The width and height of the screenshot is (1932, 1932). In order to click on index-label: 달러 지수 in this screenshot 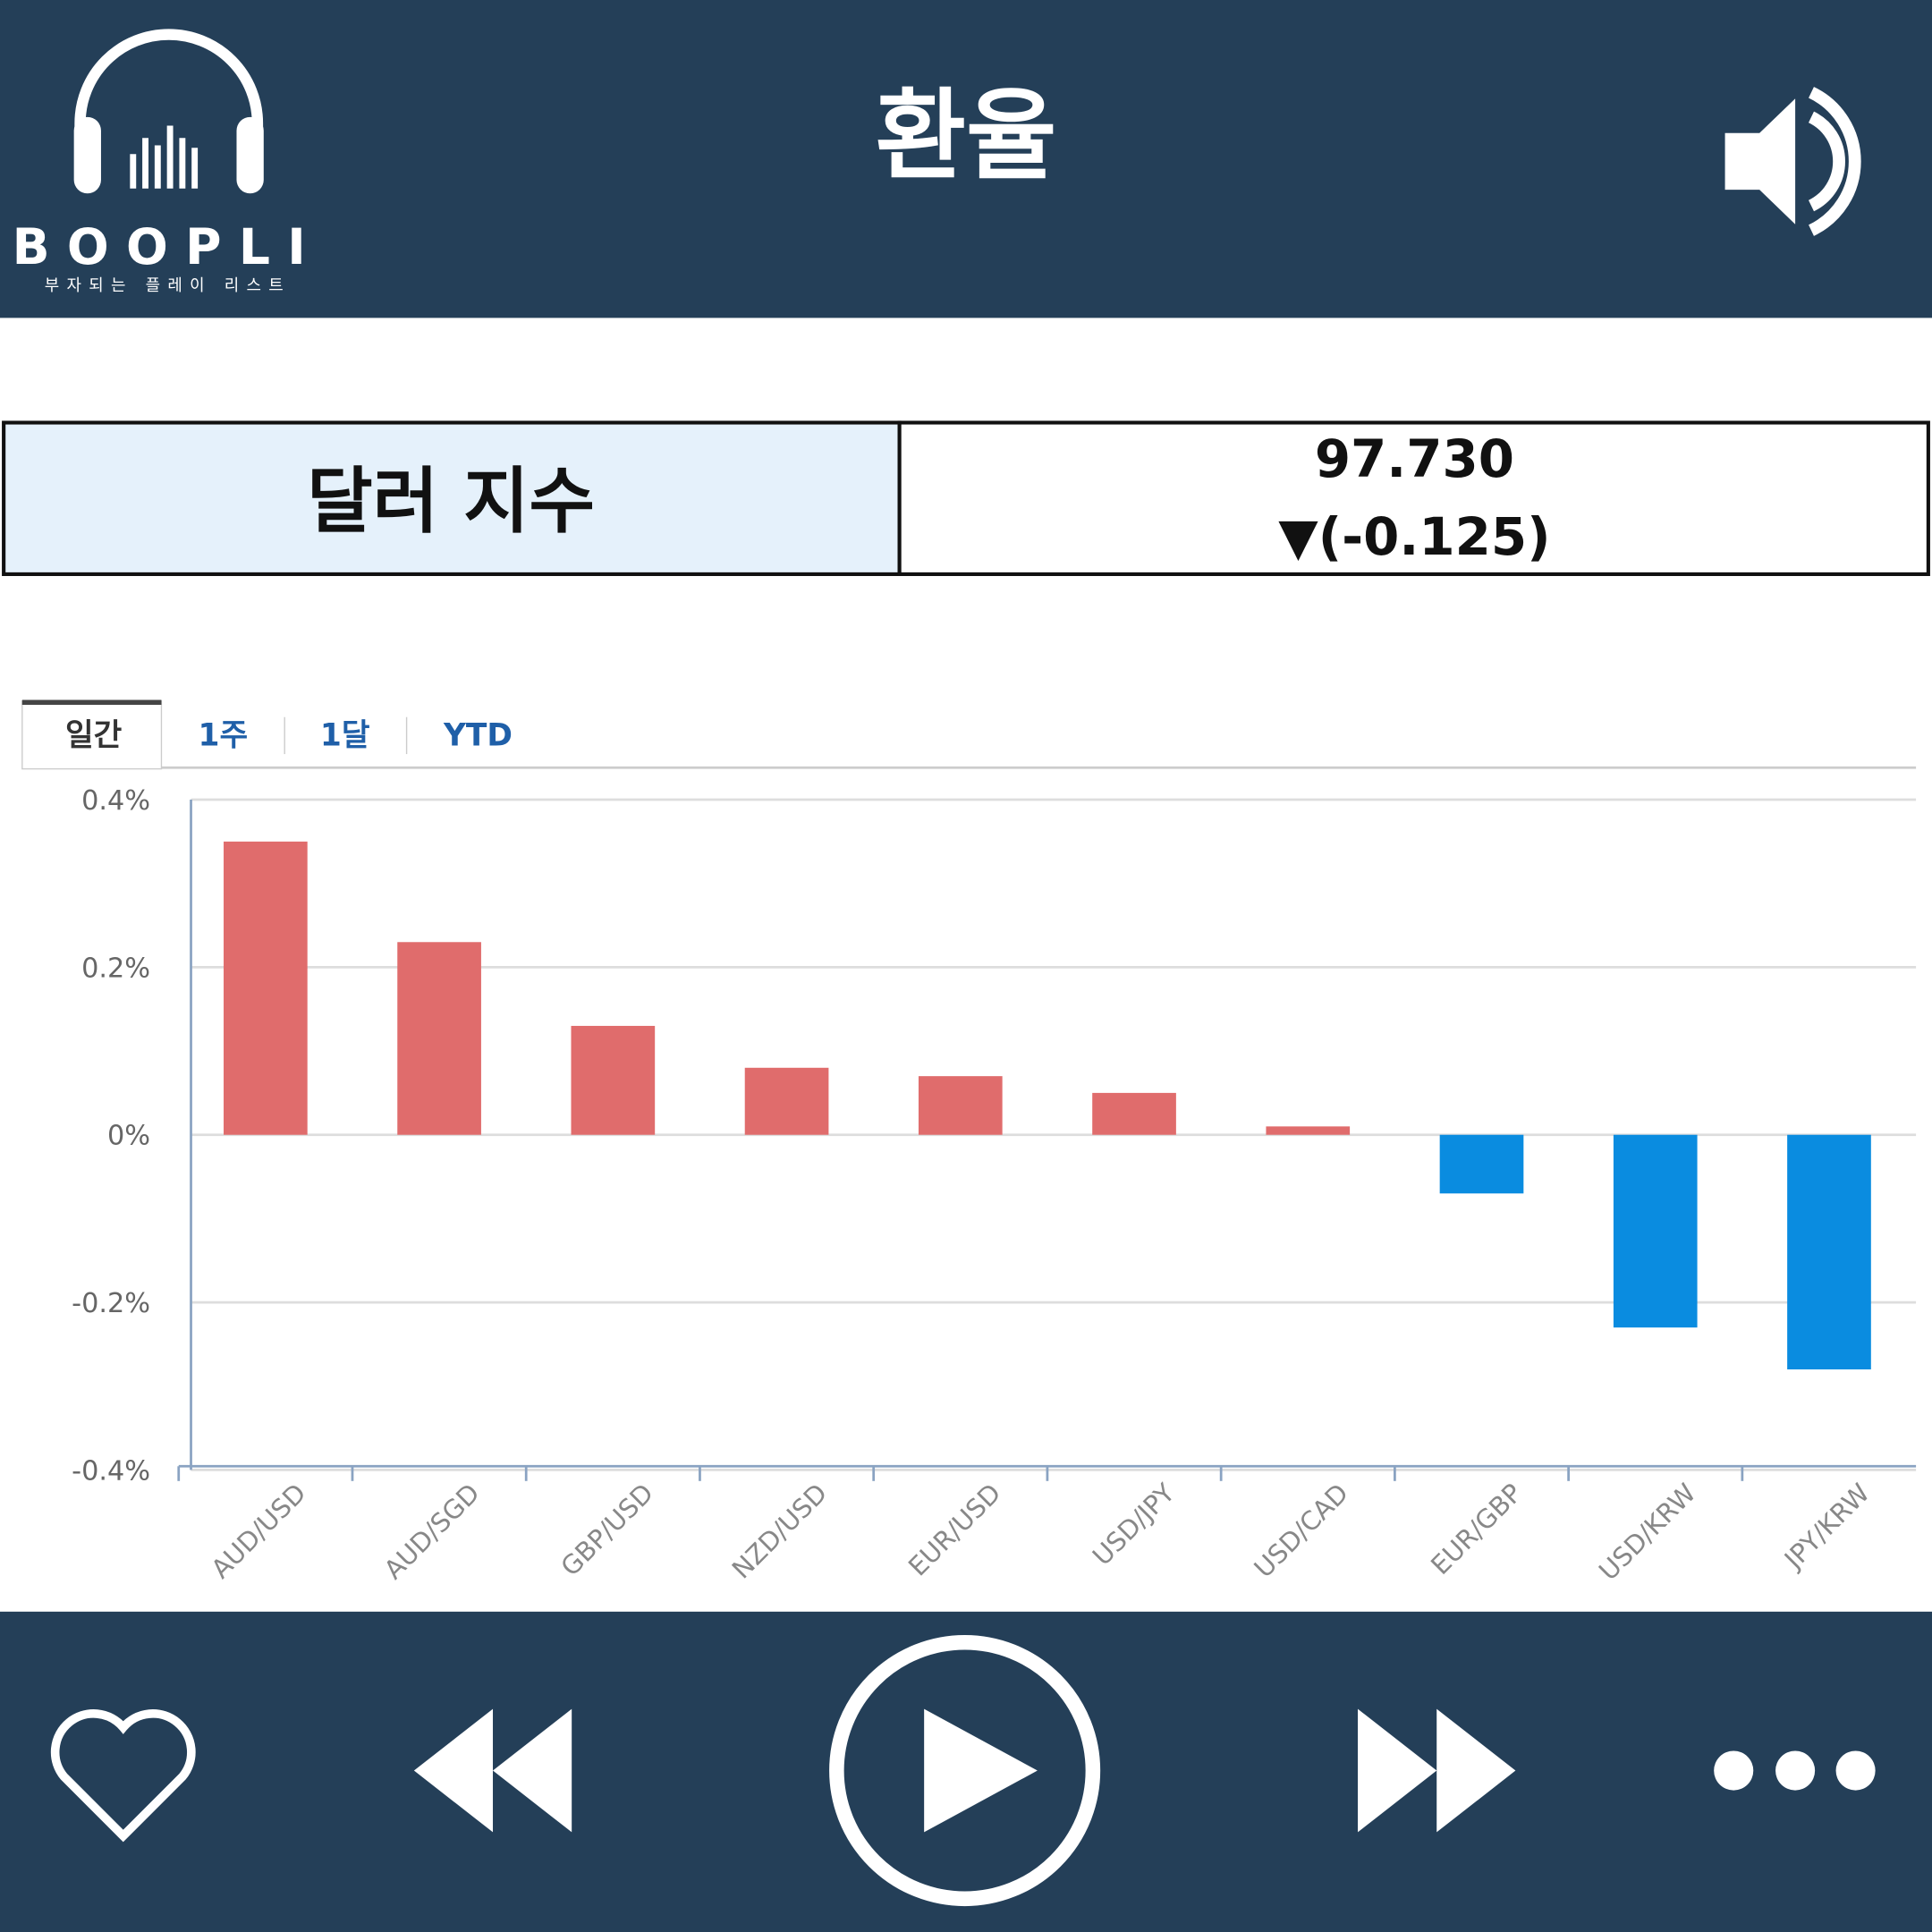, I will do `click(451, 501)`.